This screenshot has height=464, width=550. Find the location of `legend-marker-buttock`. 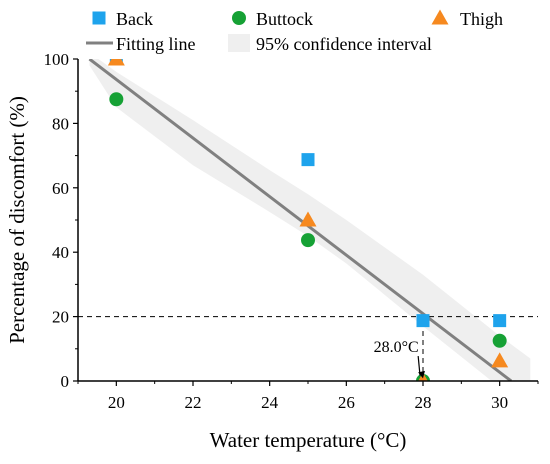

legend-marker-buttock is located at coordinates (239, 18).